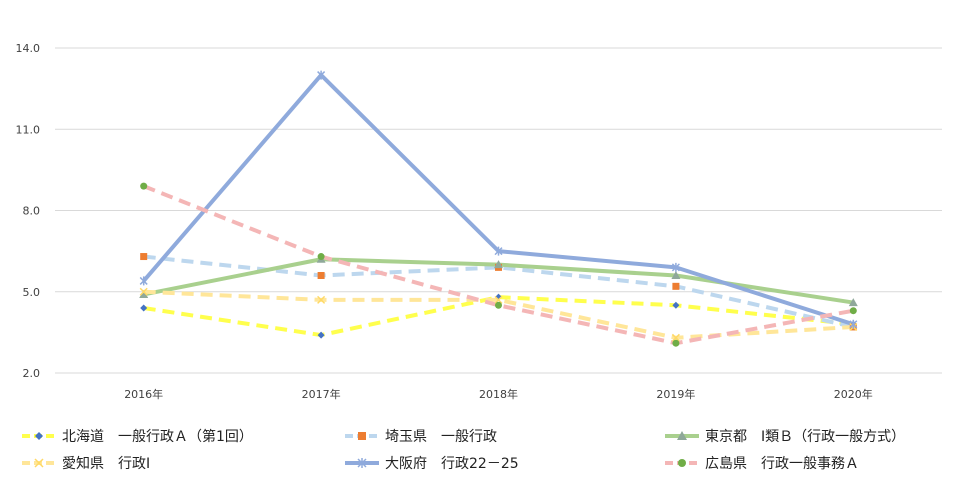  I want to click on legend-label: 北海道 一般行政Ａ（第1回）, so click(157, 436).